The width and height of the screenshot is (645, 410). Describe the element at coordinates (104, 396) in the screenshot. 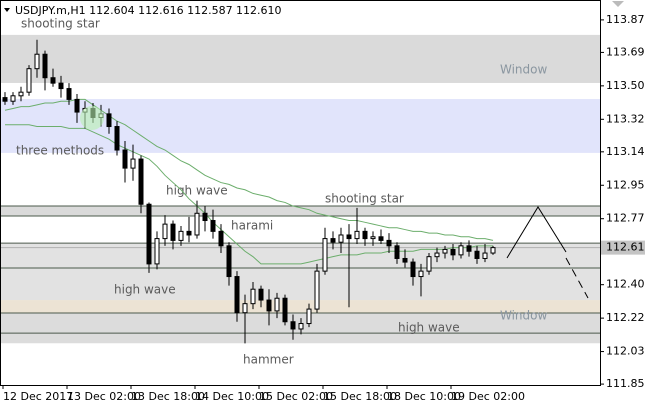

I see `x-tick-label: 13 Dec 02:00` at that location.